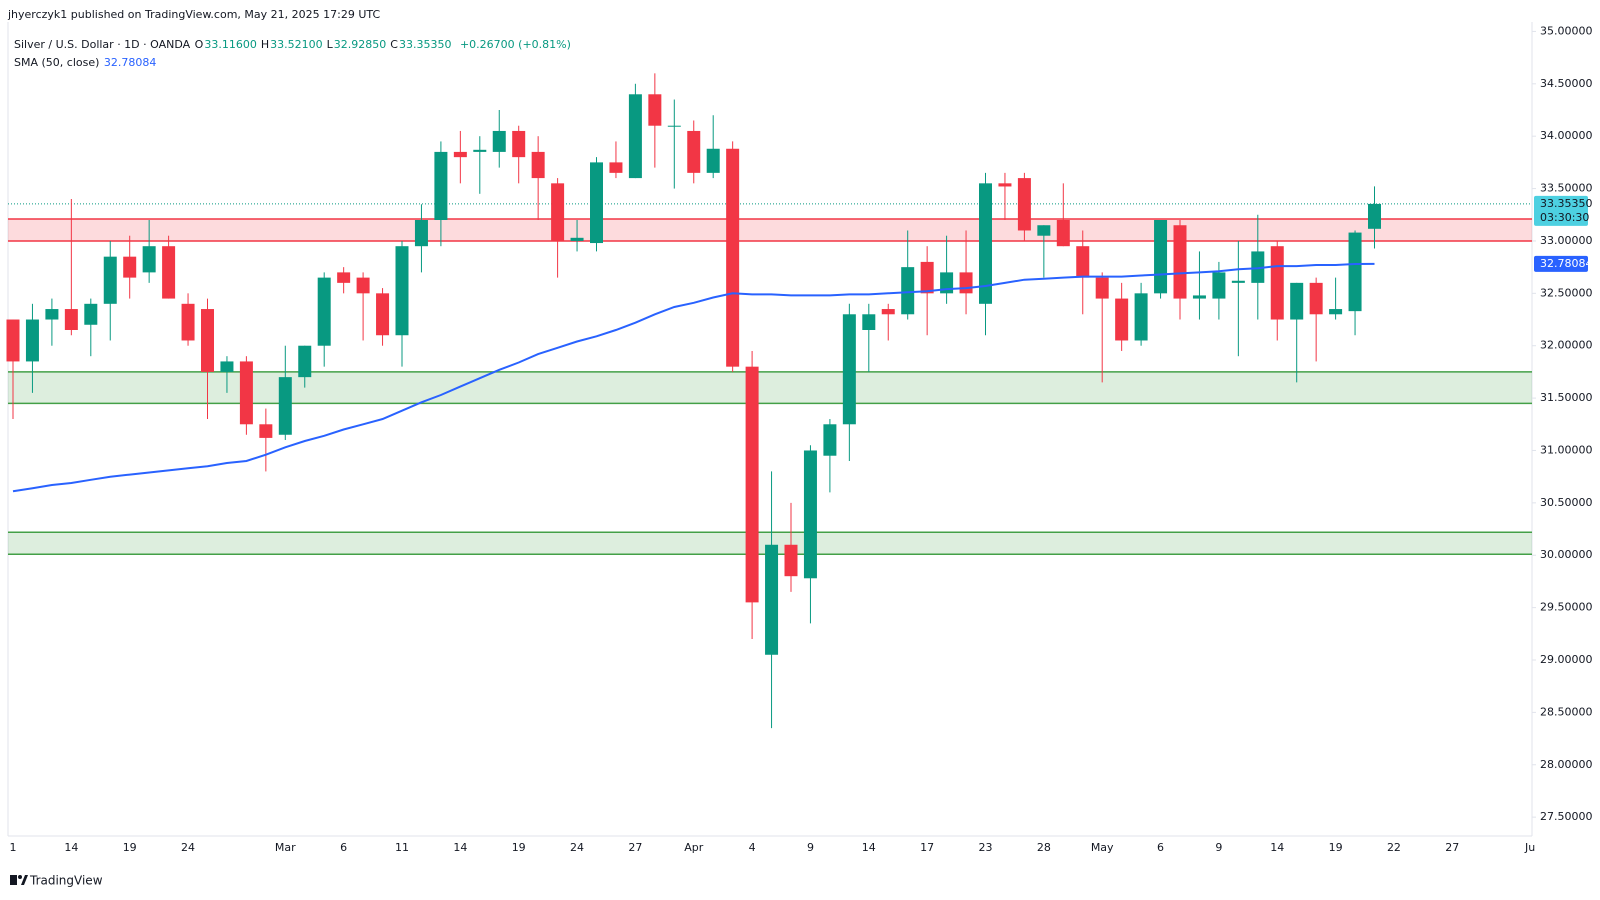  Describe the element at coordinates (130, 62) in the screenshot. I see `indicator-value: 32.78084` at that location.